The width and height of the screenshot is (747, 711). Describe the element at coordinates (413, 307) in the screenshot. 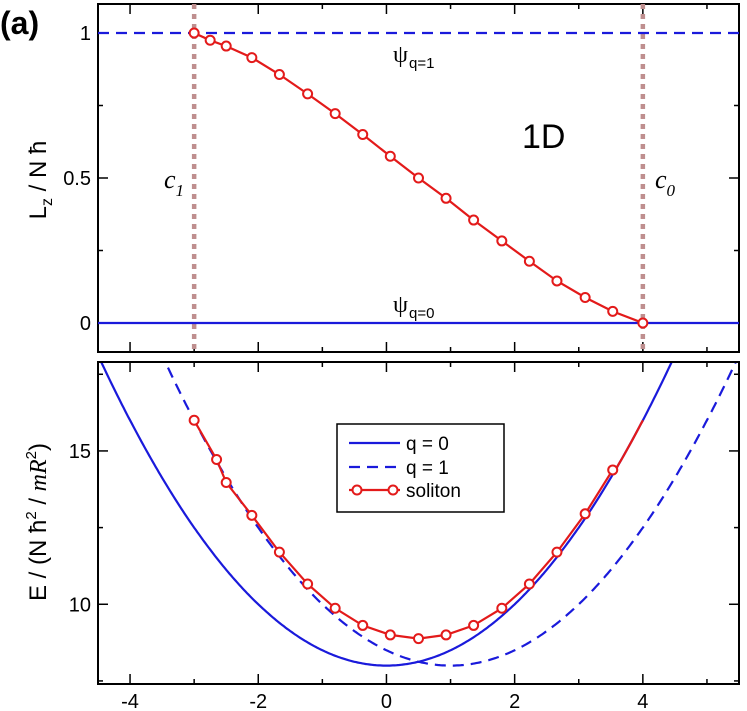

I see `psi-q0-label: ψq=0` at that location.